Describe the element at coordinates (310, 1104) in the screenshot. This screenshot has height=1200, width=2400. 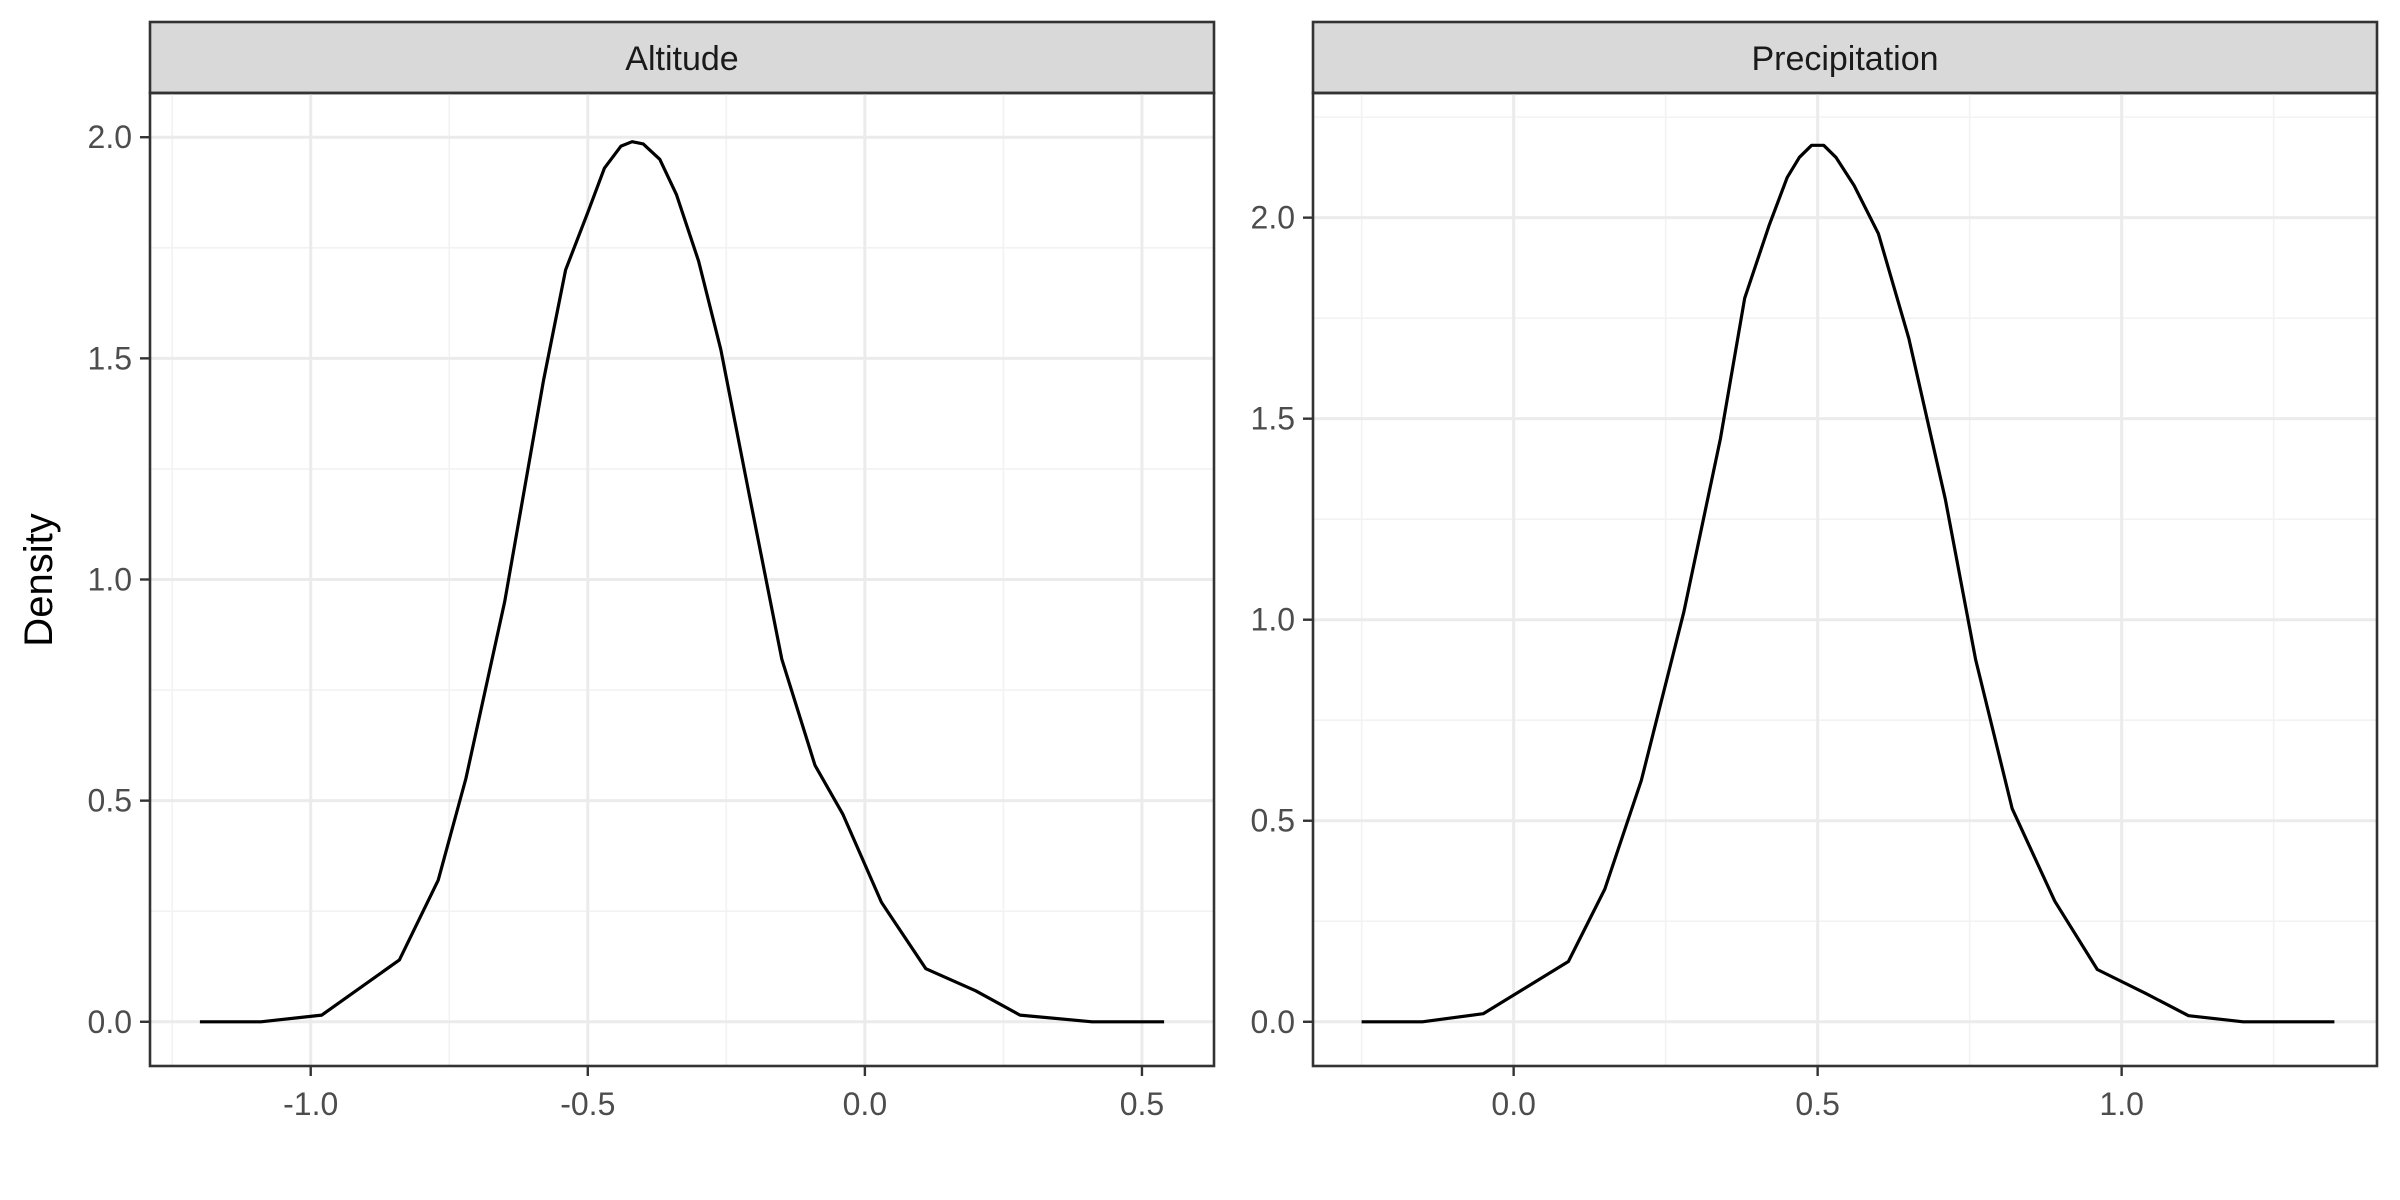
I see `x-tick-label-altitude: -1.0` at that location.